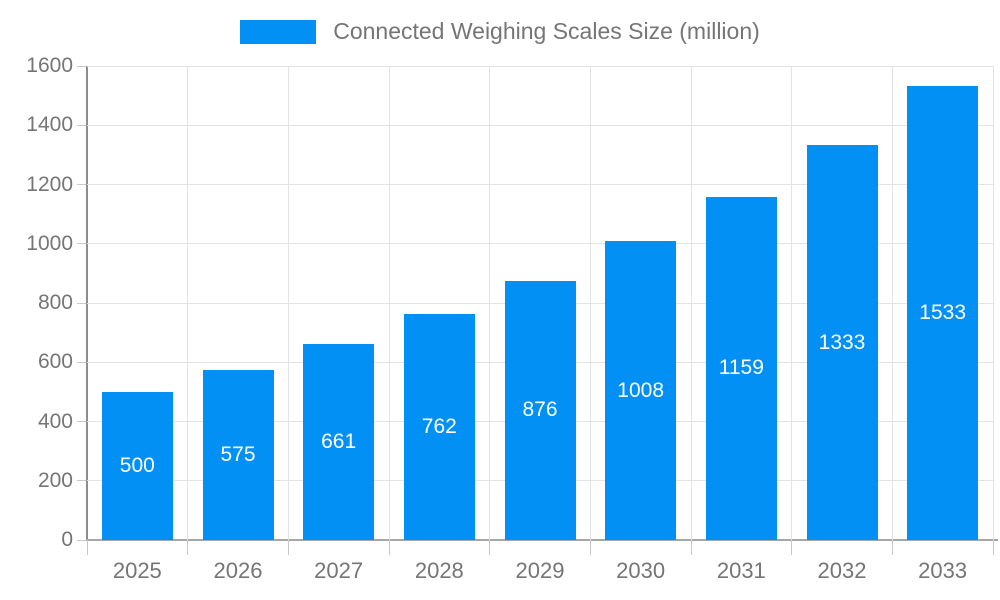  What do you see at coordinates (137, 570) in the screenshot?
I see `x-axis-label: 2025` at bounding box center [137, 570].